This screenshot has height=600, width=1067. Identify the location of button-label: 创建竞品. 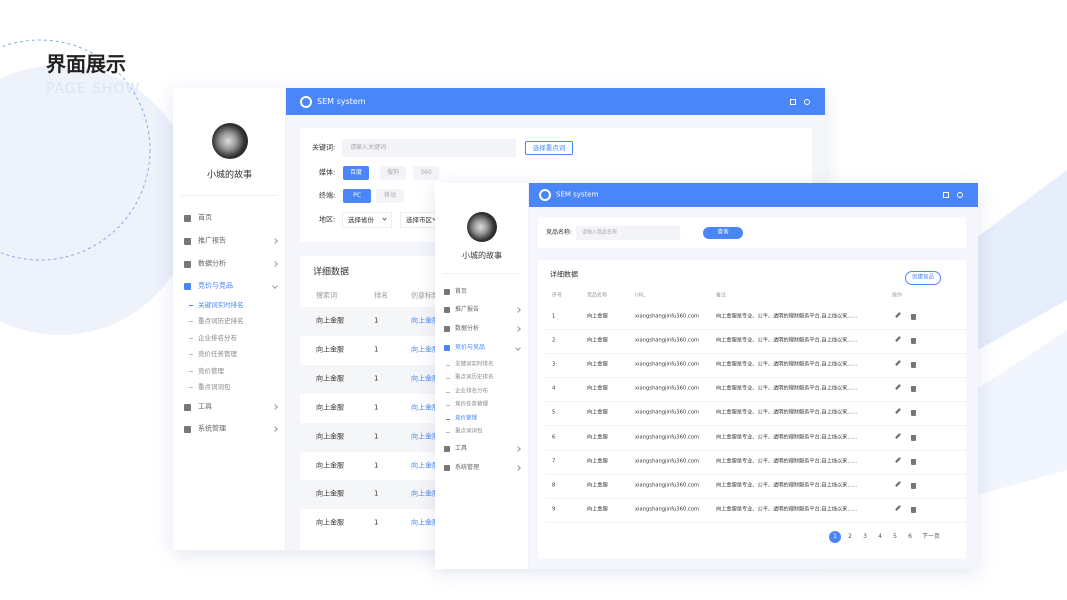
(923, 277).